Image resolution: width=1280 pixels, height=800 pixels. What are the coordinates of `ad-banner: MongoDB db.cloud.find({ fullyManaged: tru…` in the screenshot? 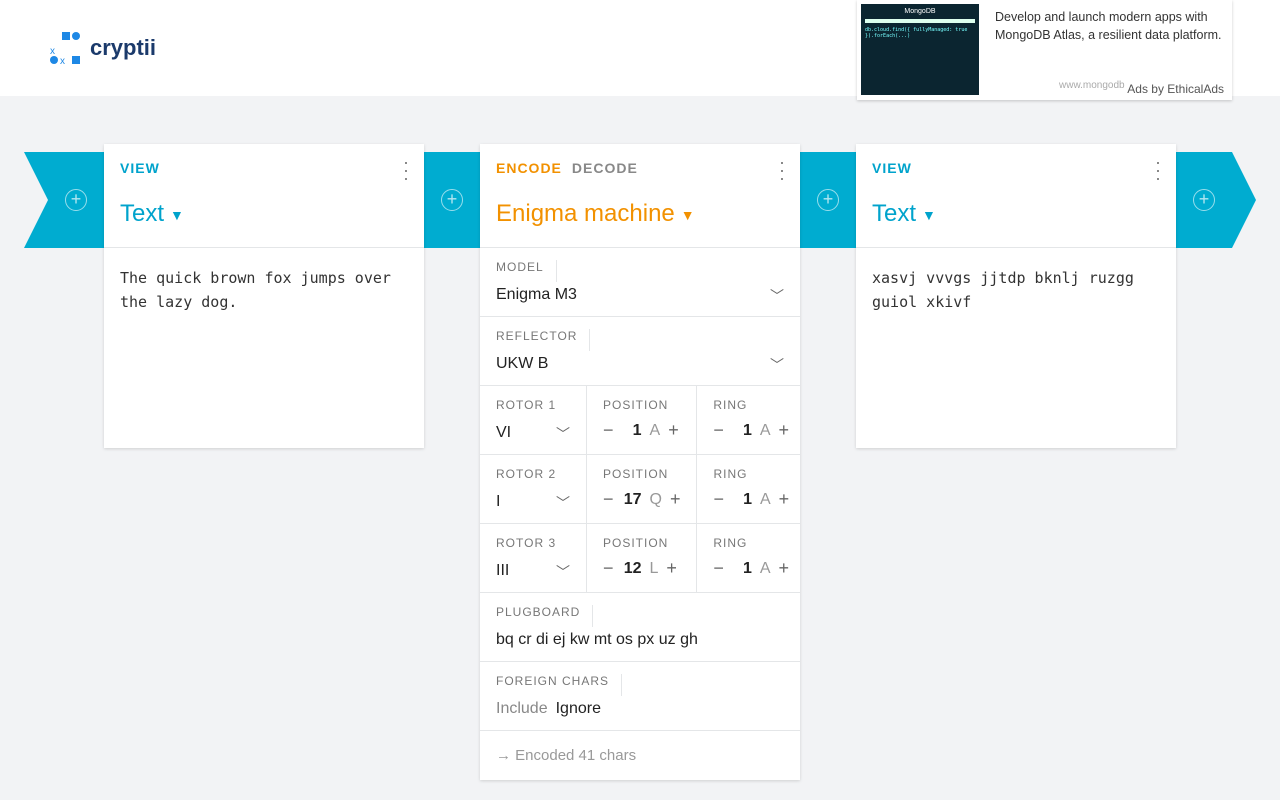 It's located at (1044, 50).